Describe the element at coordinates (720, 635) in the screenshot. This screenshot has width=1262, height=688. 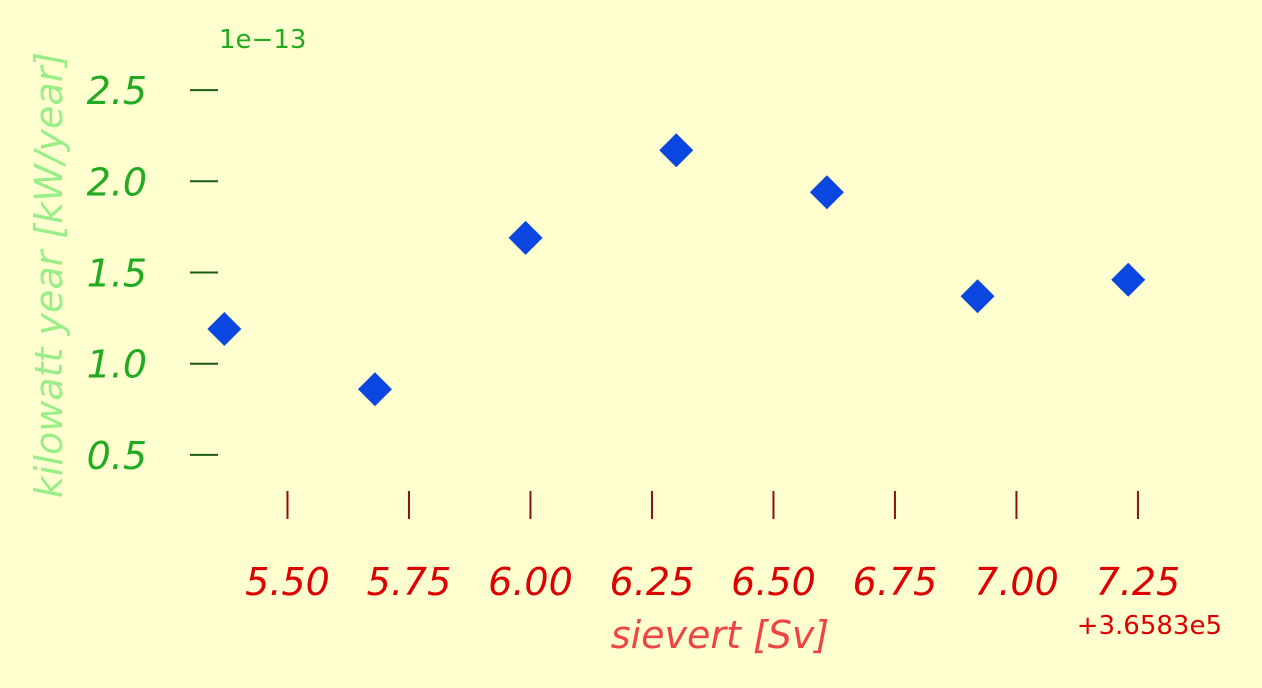
I see `x-axis-title: sievert [Sv]` at that location.